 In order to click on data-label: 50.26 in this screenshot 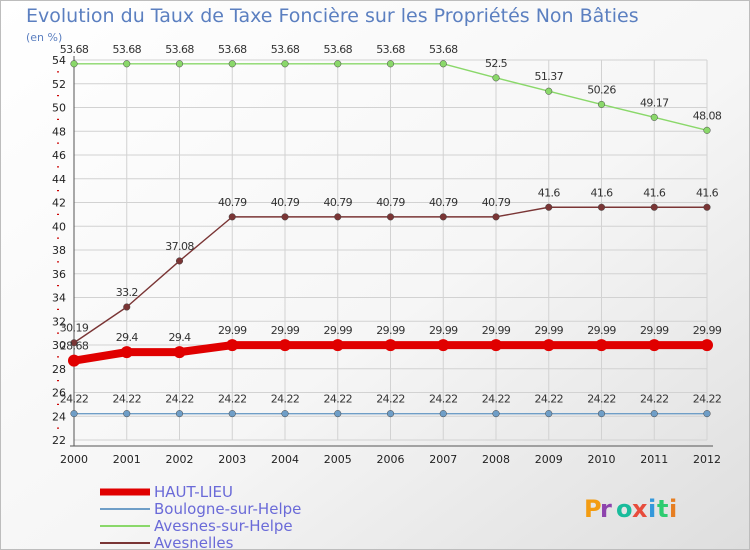, I will do `click(601, 89)`.